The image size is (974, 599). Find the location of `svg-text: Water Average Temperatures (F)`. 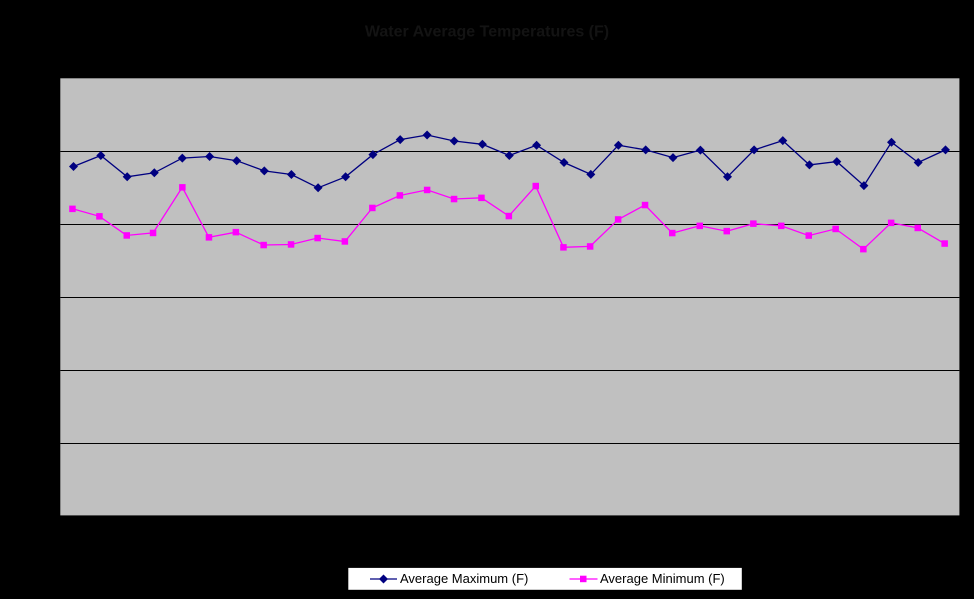

svg-text: Water Average Temperatures (F) is located at coordinates (487, 32).